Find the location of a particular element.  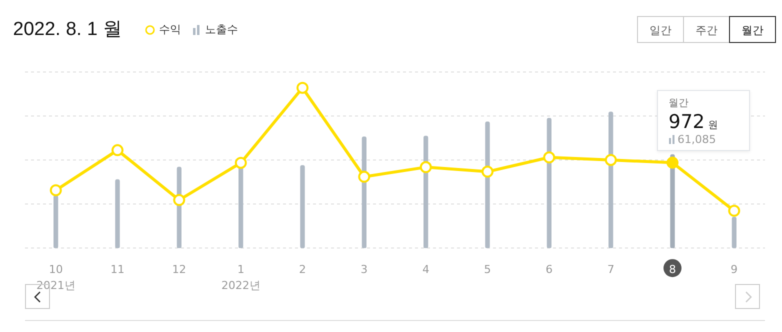

chart-title: 2022. 8. 1 월 is located at coordinates (67, 30).